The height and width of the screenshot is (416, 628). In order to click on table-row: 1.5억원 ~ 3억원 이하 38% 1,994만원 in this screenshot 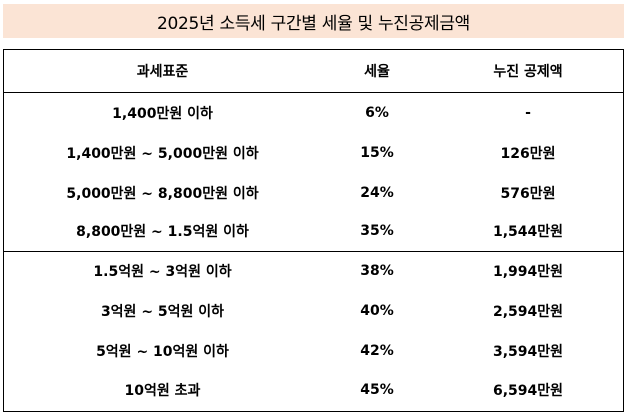, I will do `click(313, 271)`.